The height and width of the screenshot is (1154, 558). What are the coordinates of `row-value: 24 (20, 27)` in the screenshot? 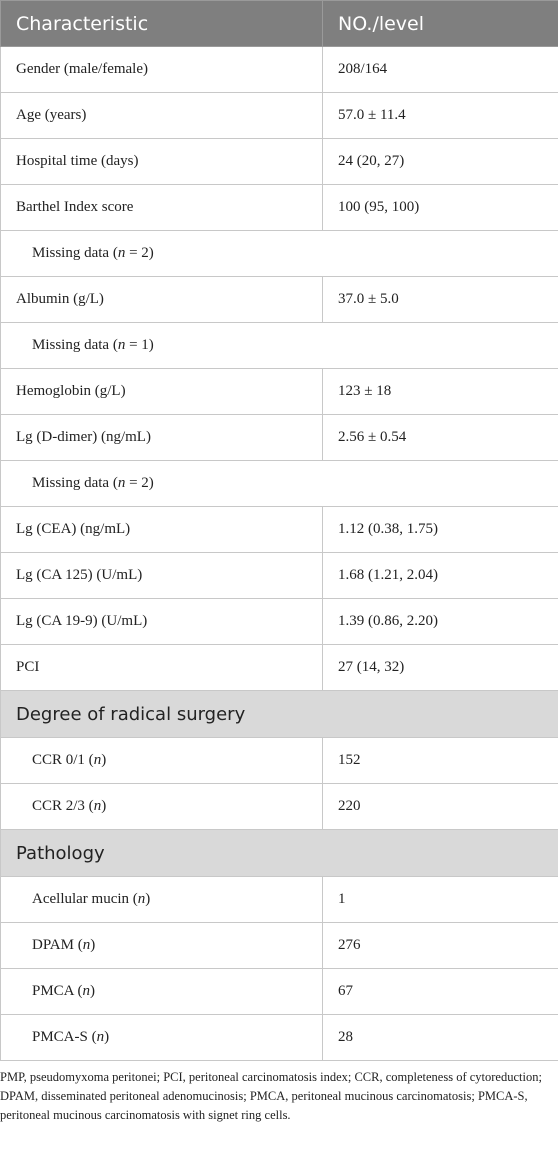 It's located at (440, 161).